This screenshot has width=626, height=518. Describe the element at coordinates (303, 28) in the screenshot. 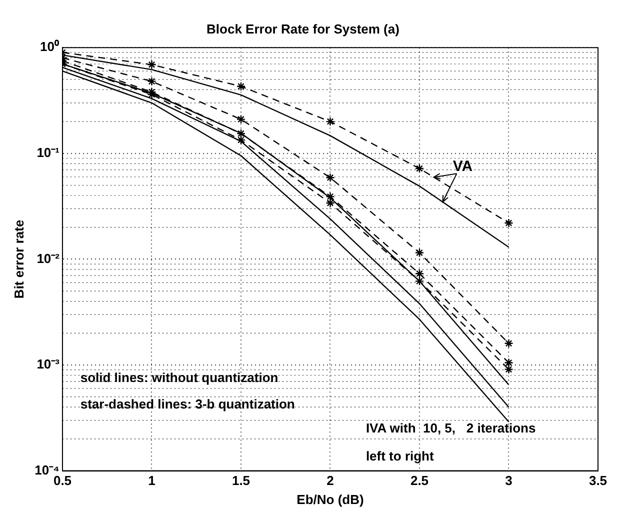

I see `chart-title: Block Error Rate for System (a)` at that location.